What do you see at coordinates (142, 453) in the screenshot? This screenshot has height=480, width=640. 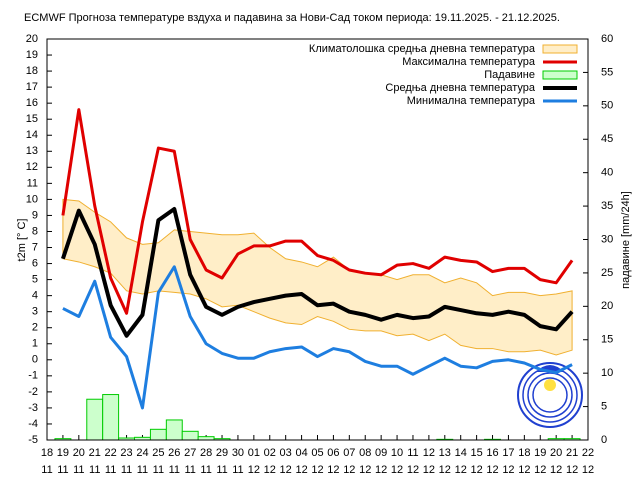 I see `x-tick-label: 24` at bounding box center [142, 453].